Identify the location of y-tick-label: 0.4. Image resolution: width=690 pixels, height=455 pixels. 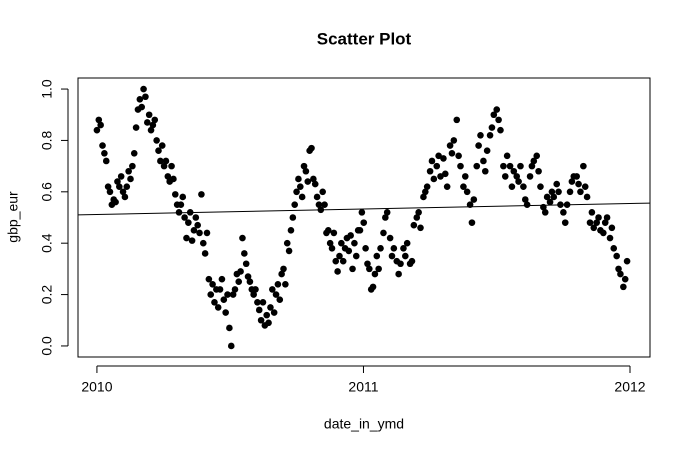
(47, 243).